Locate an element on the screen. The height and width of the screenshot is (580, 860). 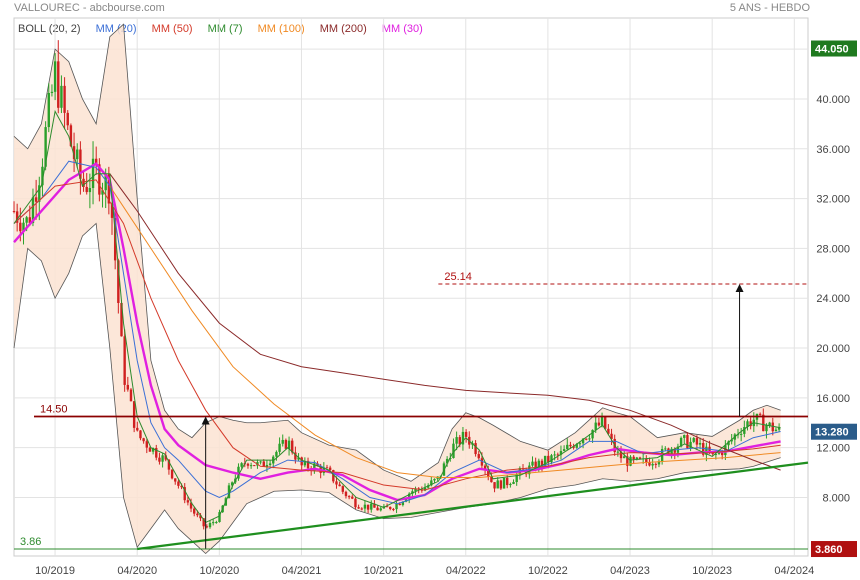
legend-mm50: MM (50) is located at coordinates (172, 29).